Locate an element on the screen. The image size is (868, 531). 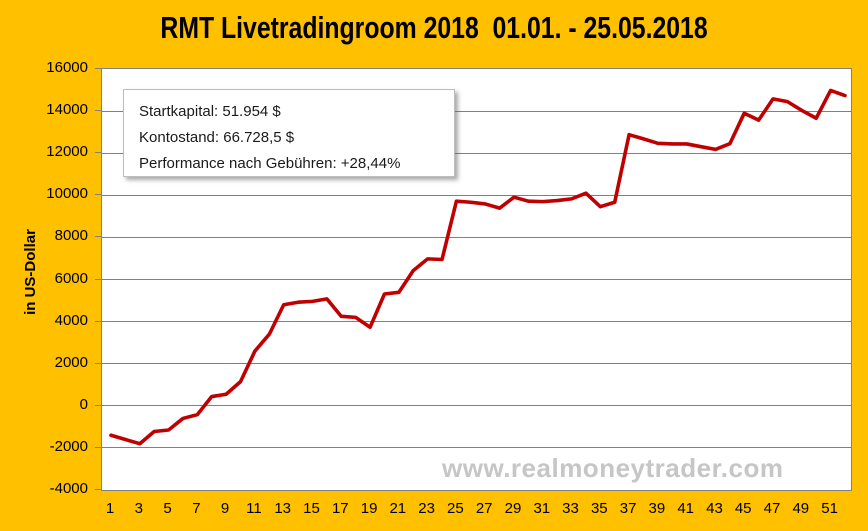
x-tick-label: 43 is located at coordinates (714, 508).